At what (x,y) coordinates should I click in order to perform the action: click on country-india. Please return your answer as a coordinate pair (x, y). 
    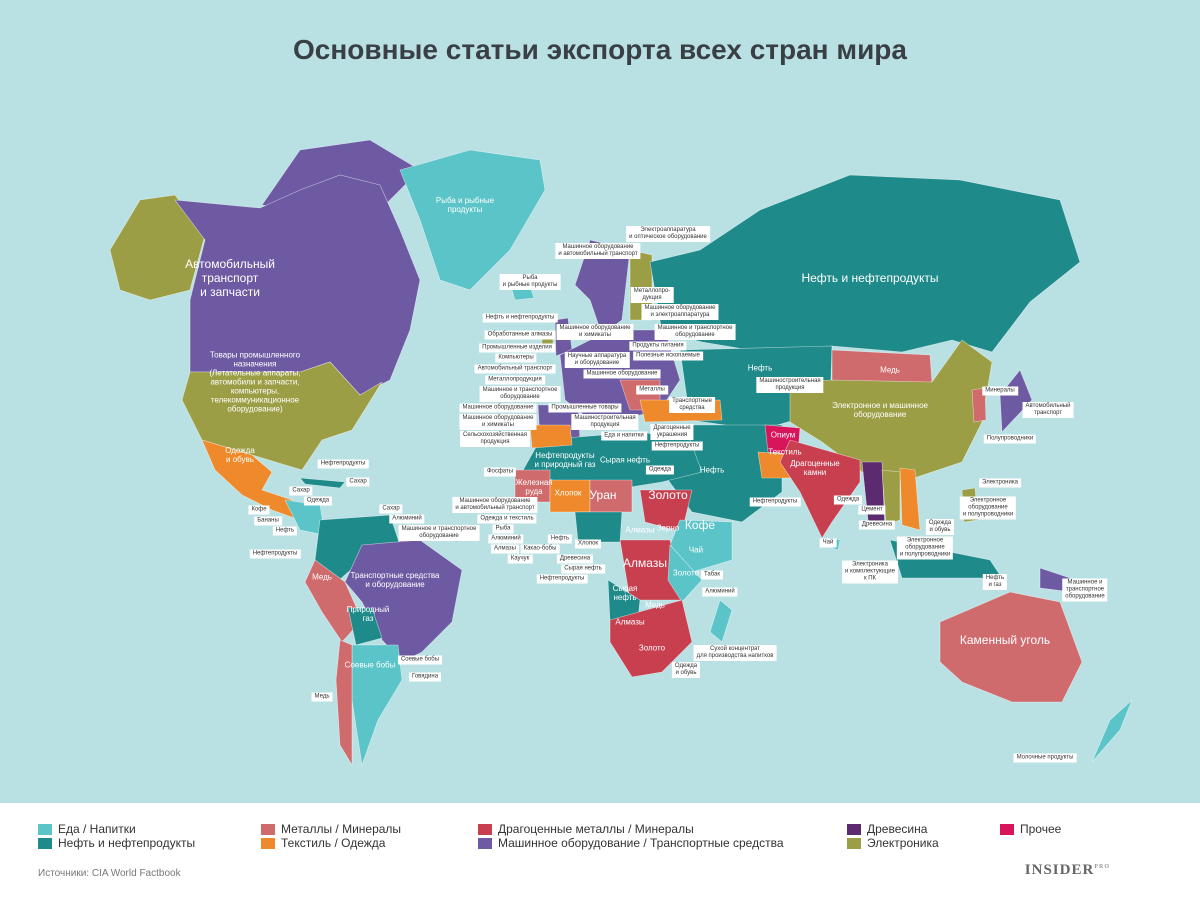
    Looking at the image, I should click on (820, 489).